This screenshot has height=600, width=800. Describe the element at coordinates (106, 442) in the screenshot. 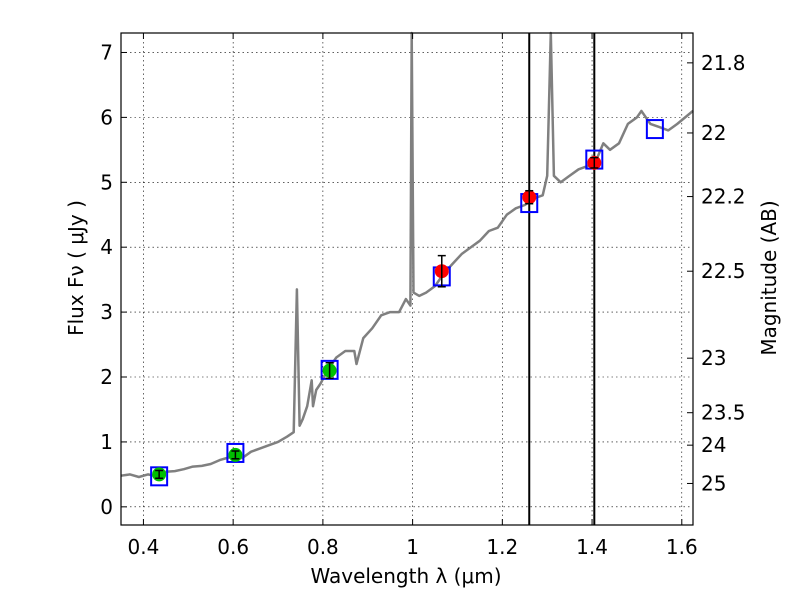

I see `y-tick-label: 1` at that location.